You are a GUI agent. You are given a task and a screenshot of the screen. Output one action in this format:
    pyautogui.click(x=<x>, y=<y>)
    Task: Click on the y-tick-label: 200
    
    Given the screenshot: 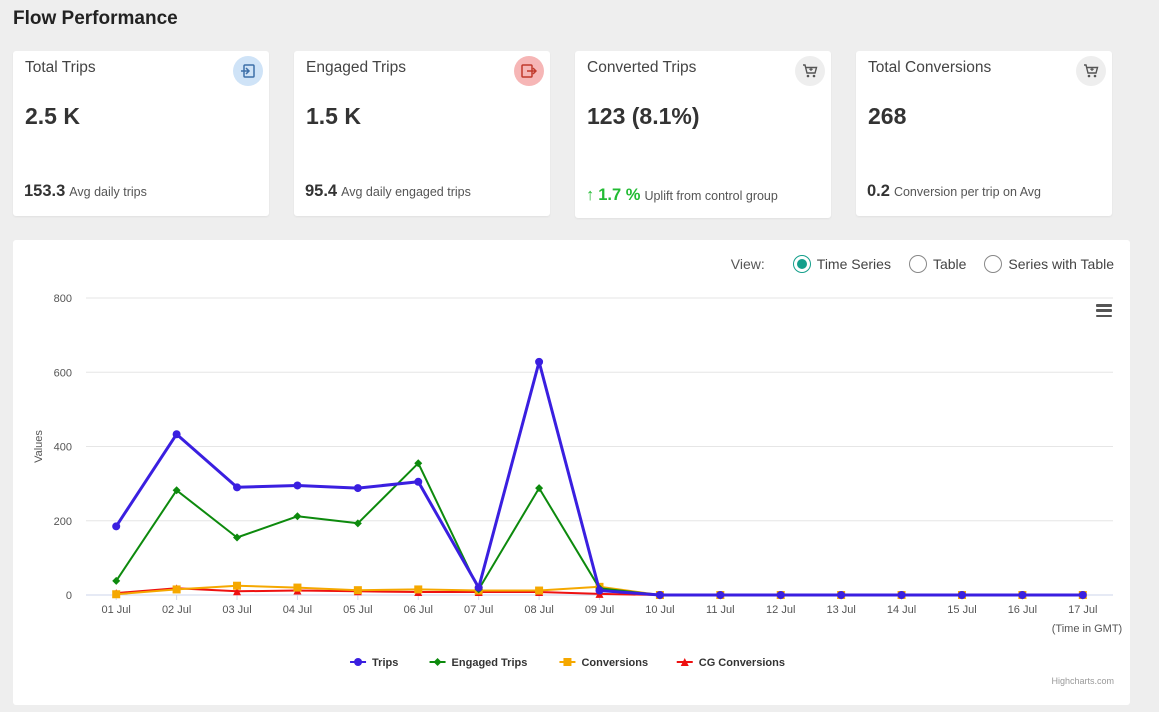 What is the action you would take?
    pyautogui.click(x=63, y=522)
    